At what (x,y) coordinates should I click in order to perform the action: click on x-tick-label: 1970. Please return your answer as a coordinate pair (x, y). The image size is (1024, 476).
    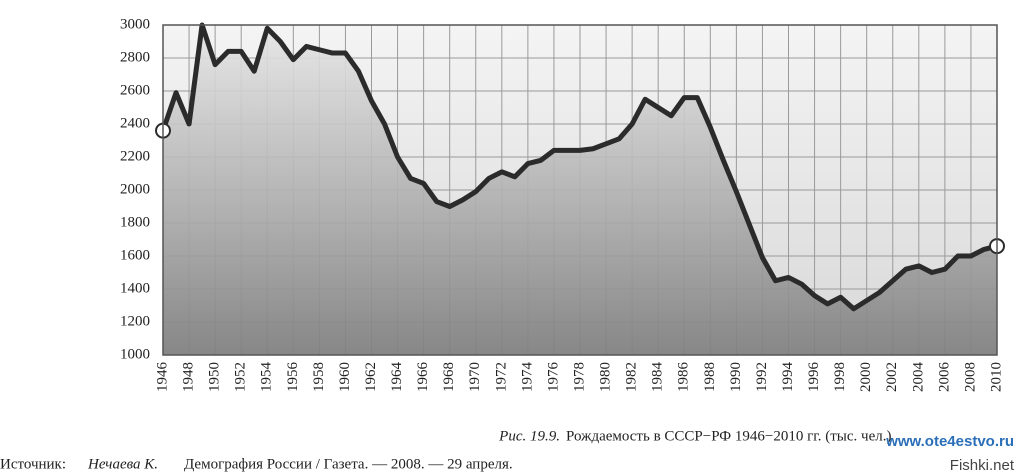
    Looking at the image, I should click on (475, 377).